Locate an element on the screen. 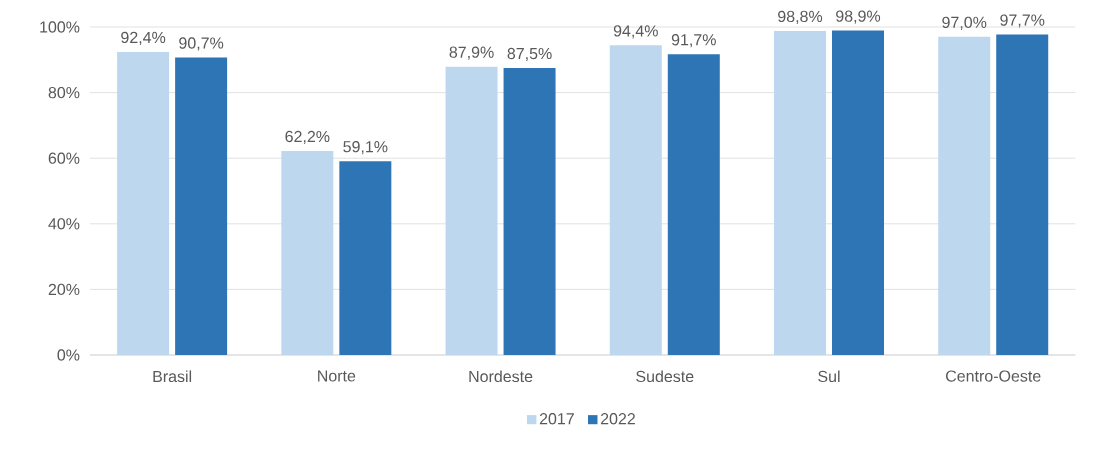 The width and height of the screenshot is (1098, 455). data-label: 90,7% is located at coordinates (201, 44).